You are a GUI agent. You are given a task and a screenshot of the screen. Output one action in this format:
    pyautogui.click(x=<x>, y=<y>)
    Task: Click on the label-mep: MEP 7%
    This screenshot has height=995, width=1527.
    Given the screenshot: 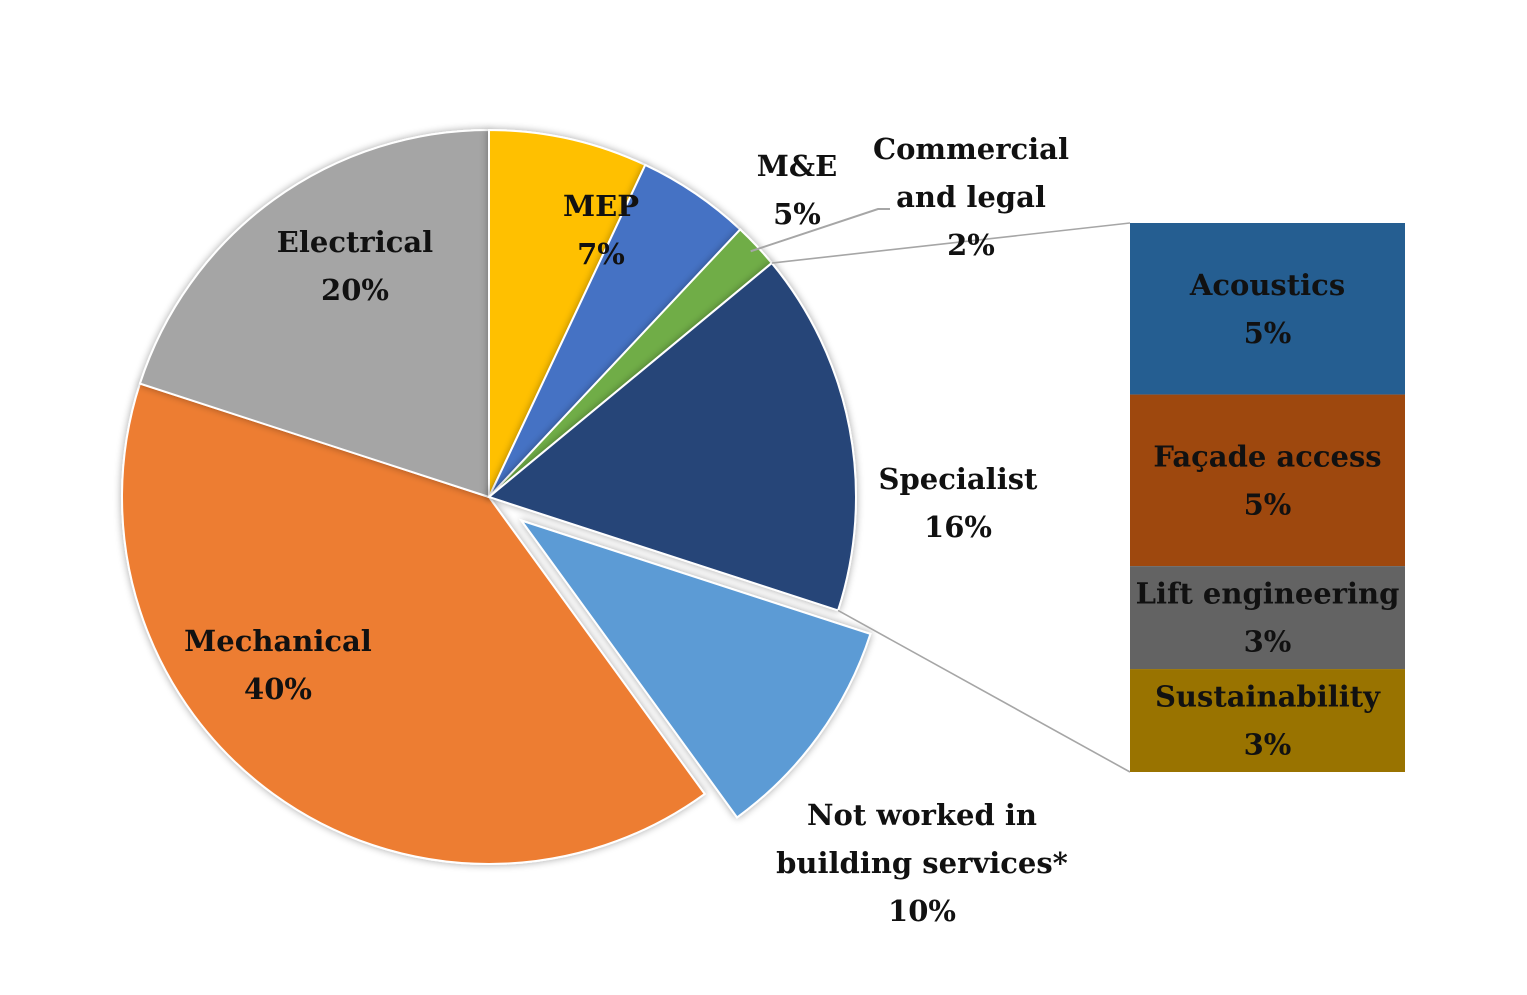 What is the action you would take?
    pyautogui.click(x=601, y=230)
    